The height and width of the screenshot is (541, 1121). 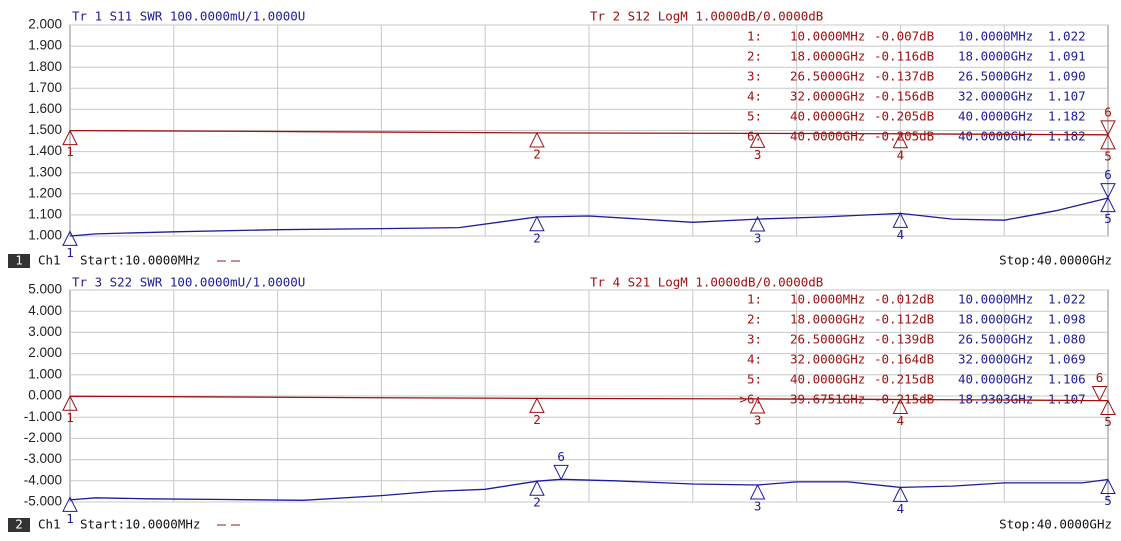 I want to click on marker-value-readout: 1.080, so click(x=1067, y=339).